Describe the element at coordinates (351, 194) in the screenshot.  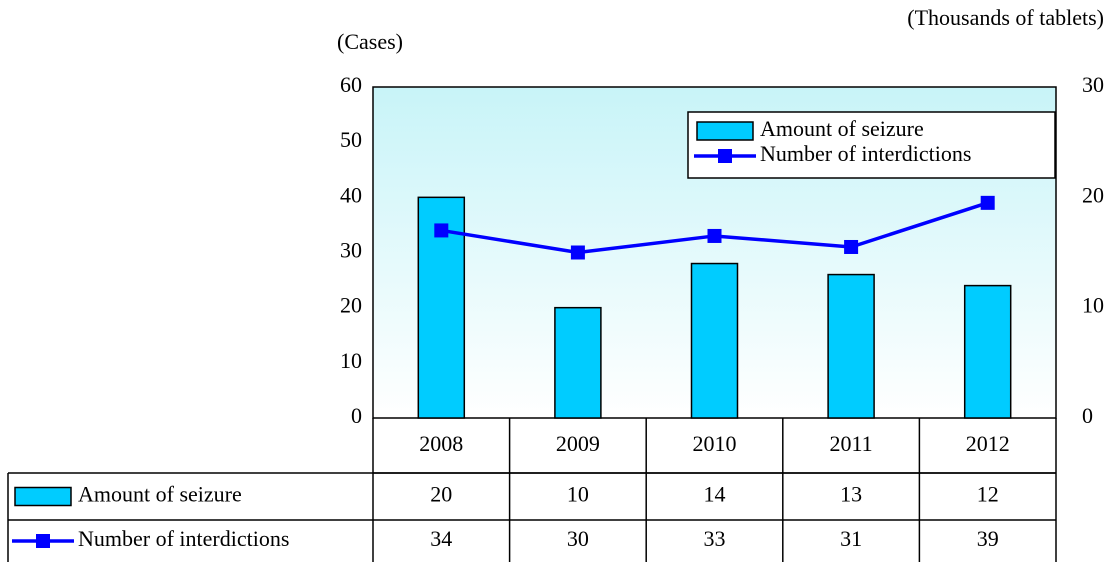
I see `y-tick-label: 40` at that location.